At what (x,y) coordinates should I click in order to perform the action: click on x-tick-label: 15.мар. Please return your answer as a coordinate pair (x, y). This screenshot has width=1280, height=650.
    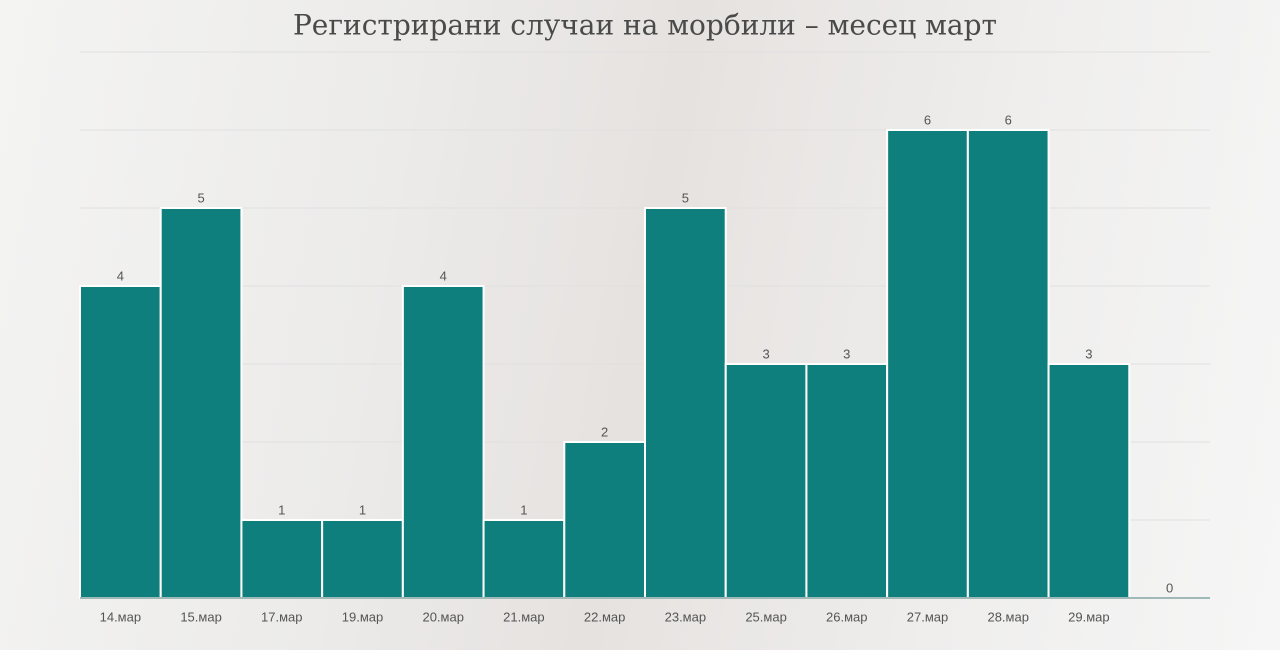
    Looking at the image, I should click on (200, 616).